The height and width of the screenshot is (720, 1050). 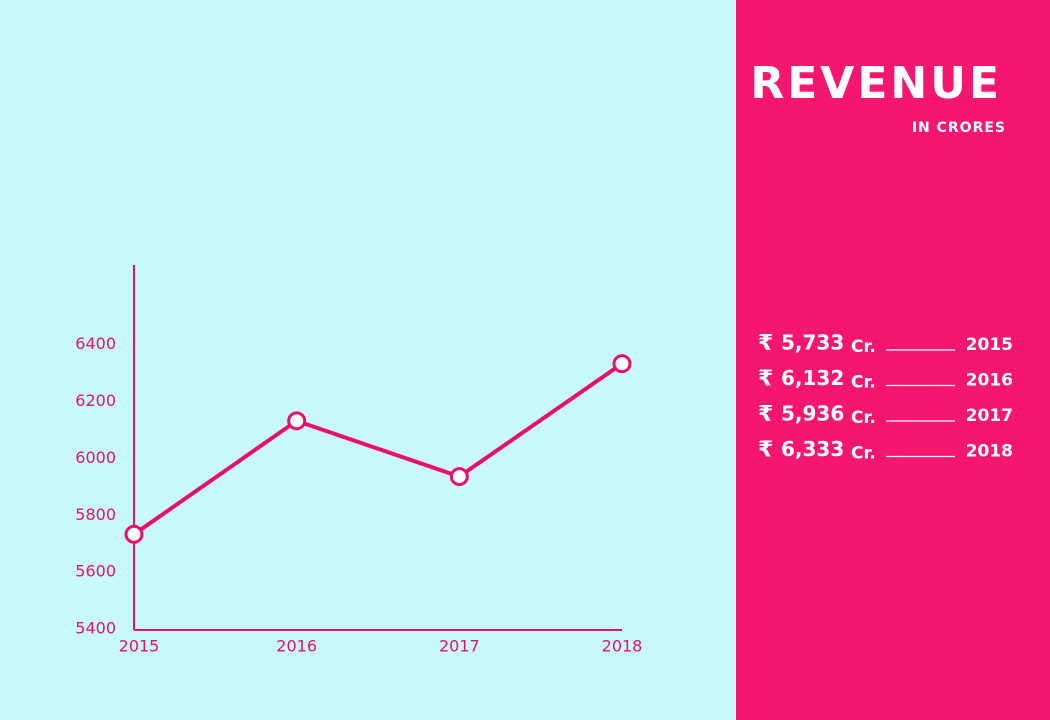 What do you see at coordinates (95, 457) in the screenshot?
I see `y-tick-label: 6000` at bounding box center [95, 457].